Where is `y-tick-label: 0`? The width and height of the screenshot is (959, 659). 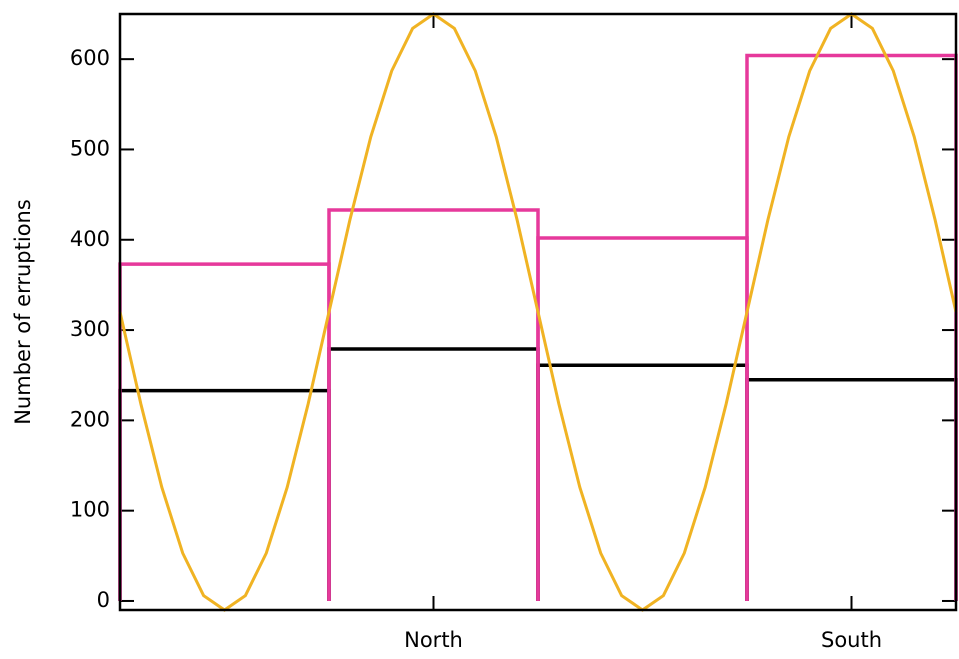
y-tick-label: 0 is located at coordinates (103, 600).